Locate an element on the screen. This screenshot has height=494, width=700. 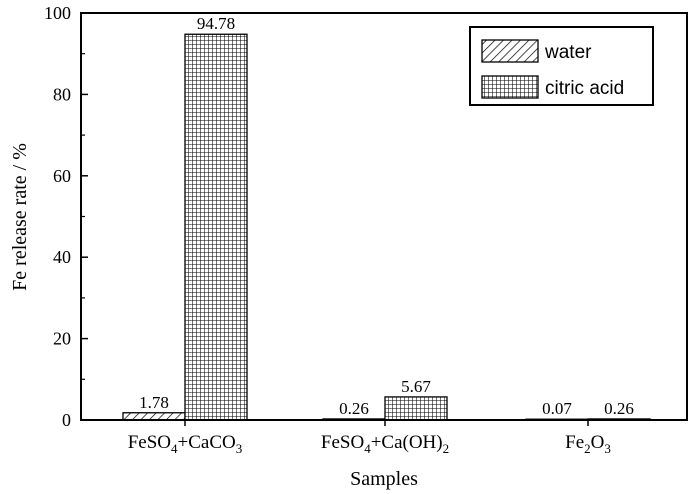
data-label: 5.67 is located at coordinates (416, 386).